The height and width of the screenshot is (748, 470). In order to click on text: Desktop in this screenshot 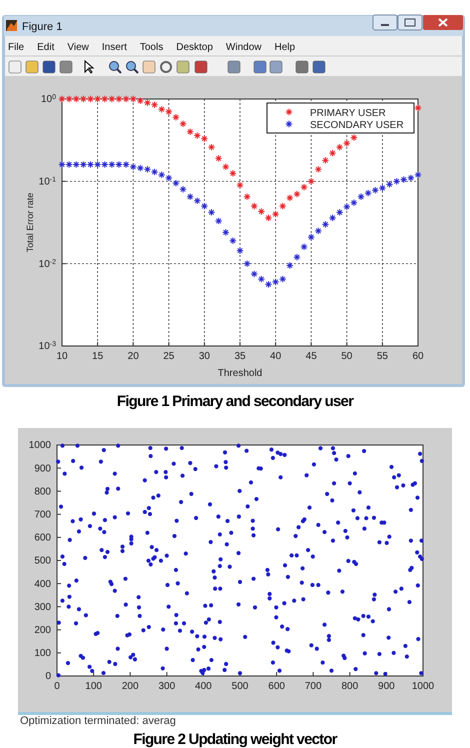, I will do `click(195, 47)`.